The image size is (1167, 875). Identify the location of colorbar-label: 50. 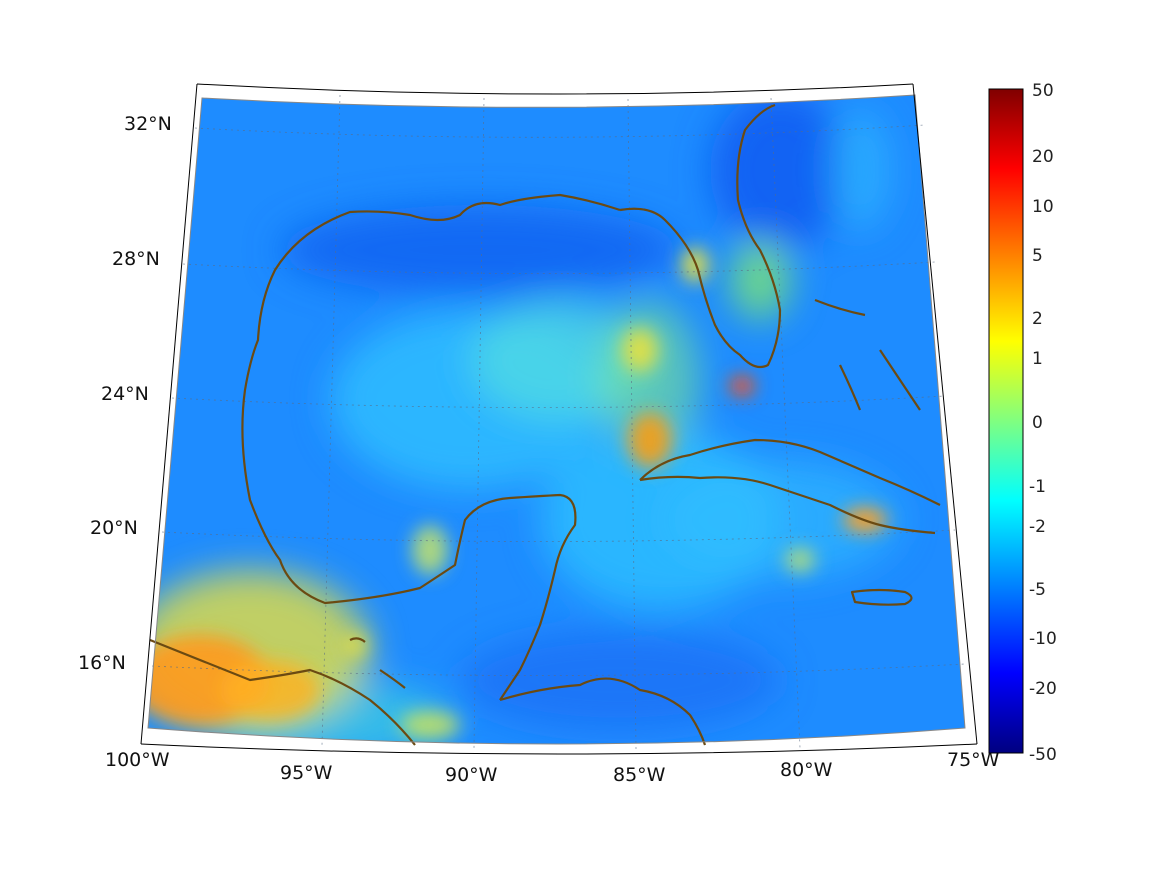
(1043, 91).